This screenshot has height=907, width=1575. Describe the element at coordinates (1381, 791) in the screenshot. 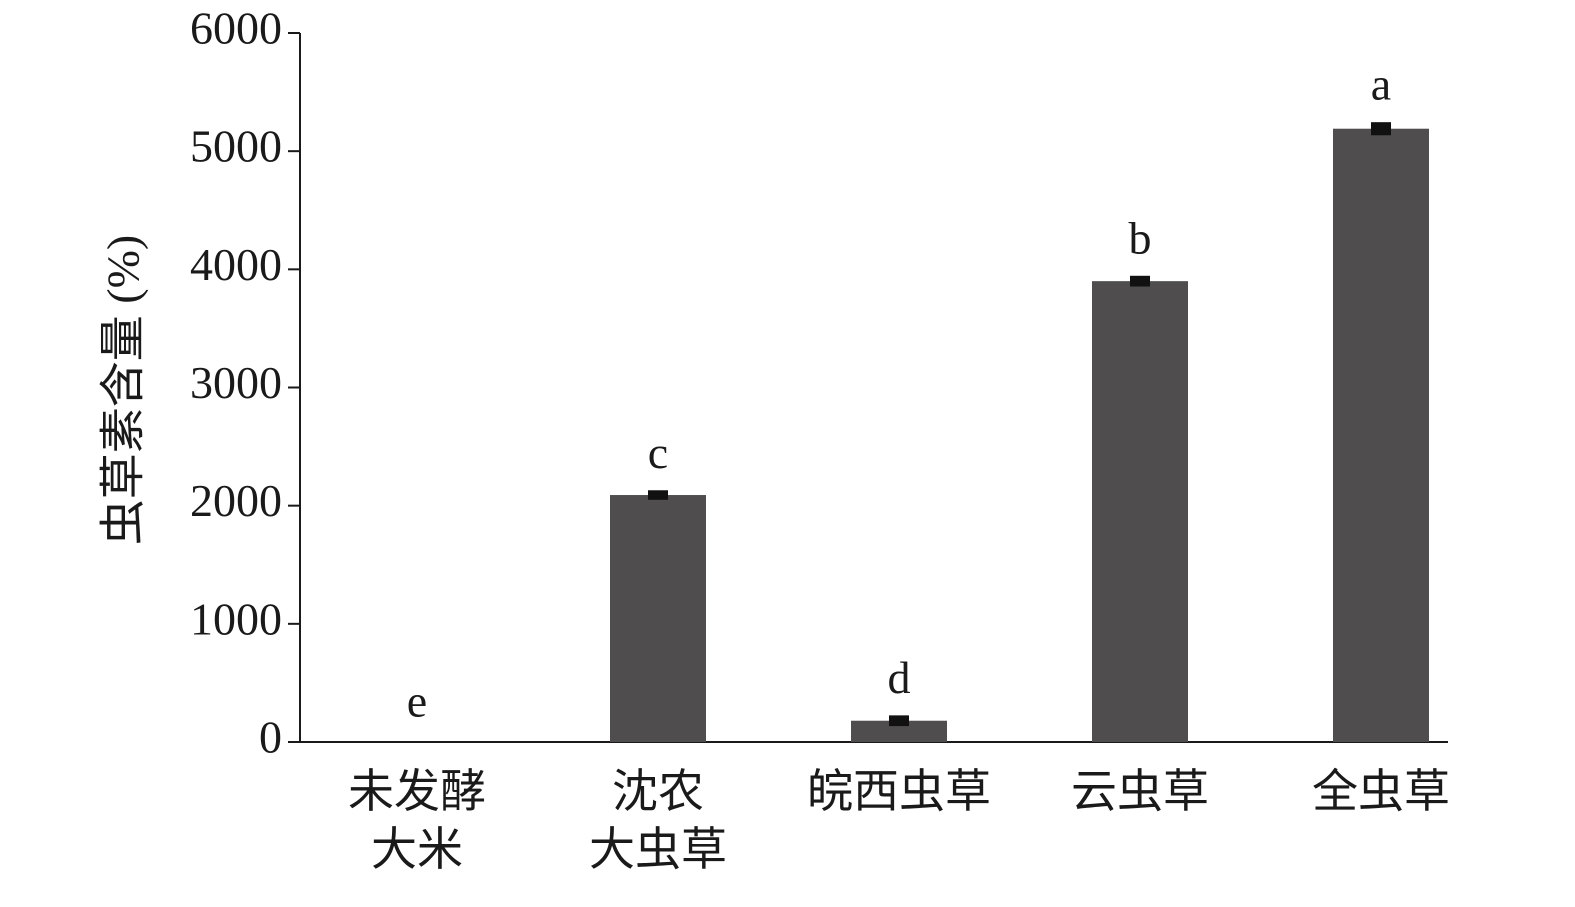

I see `x-tick-label: 全虫草` at that location.